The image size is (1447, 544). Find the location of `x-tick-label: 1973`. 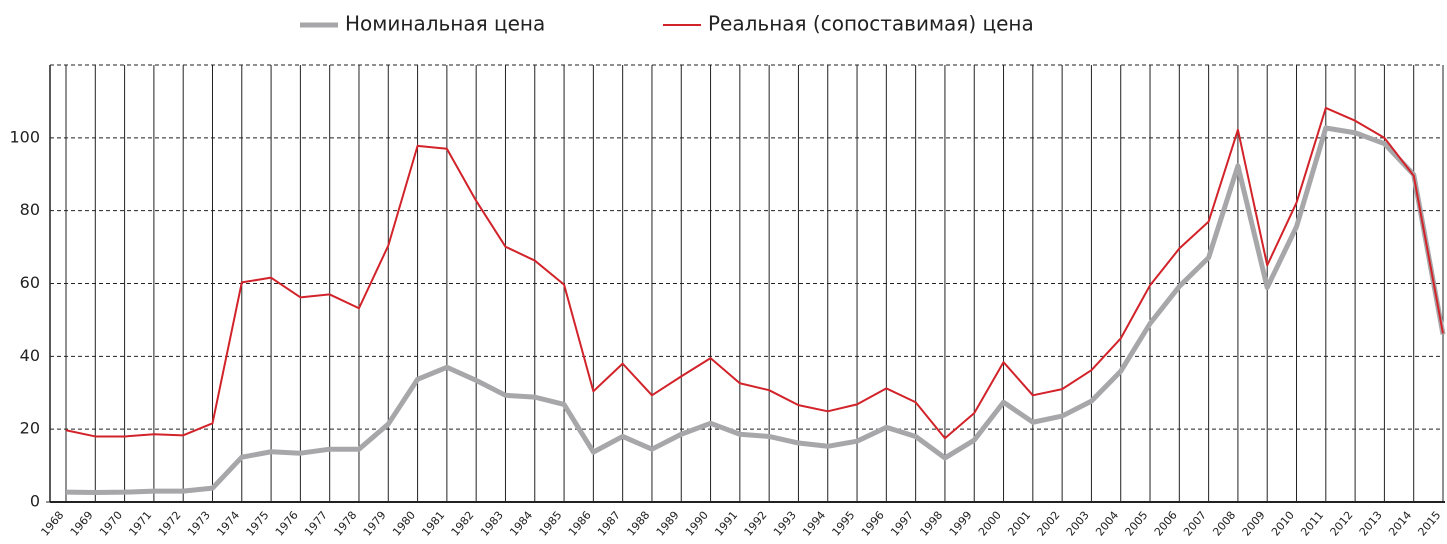

x-tick-label: 1973 is located at coordinates (199, 524).